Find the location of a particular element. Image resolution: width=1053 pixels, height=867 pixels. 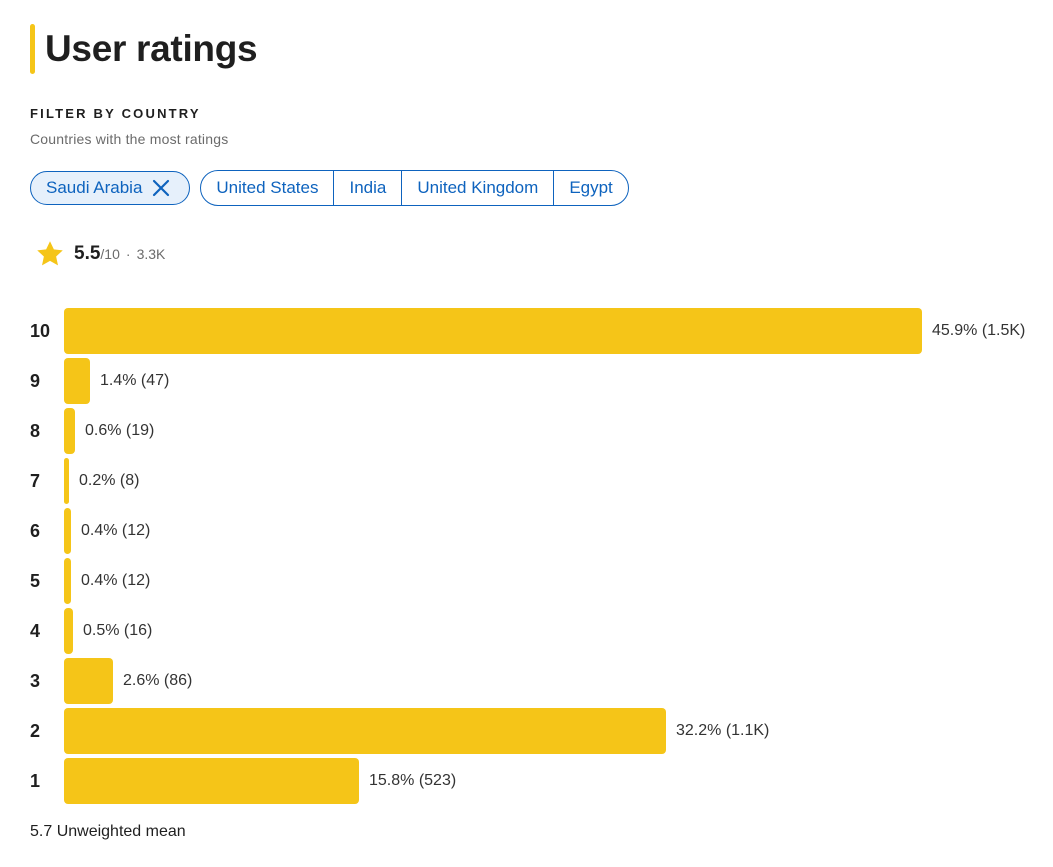

country-options-group: United States India United Kingdom Egypt is located at coordinates (414, 188).